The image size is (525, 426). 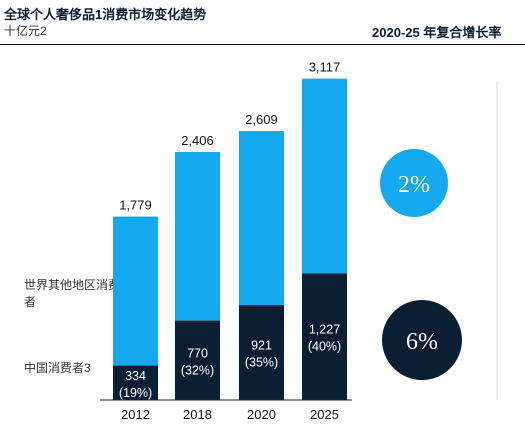 What do you see at coordinates (135, 376) in the screenshot?
I see `china-value-label-2012: 334` at bounding box center [135, 376].